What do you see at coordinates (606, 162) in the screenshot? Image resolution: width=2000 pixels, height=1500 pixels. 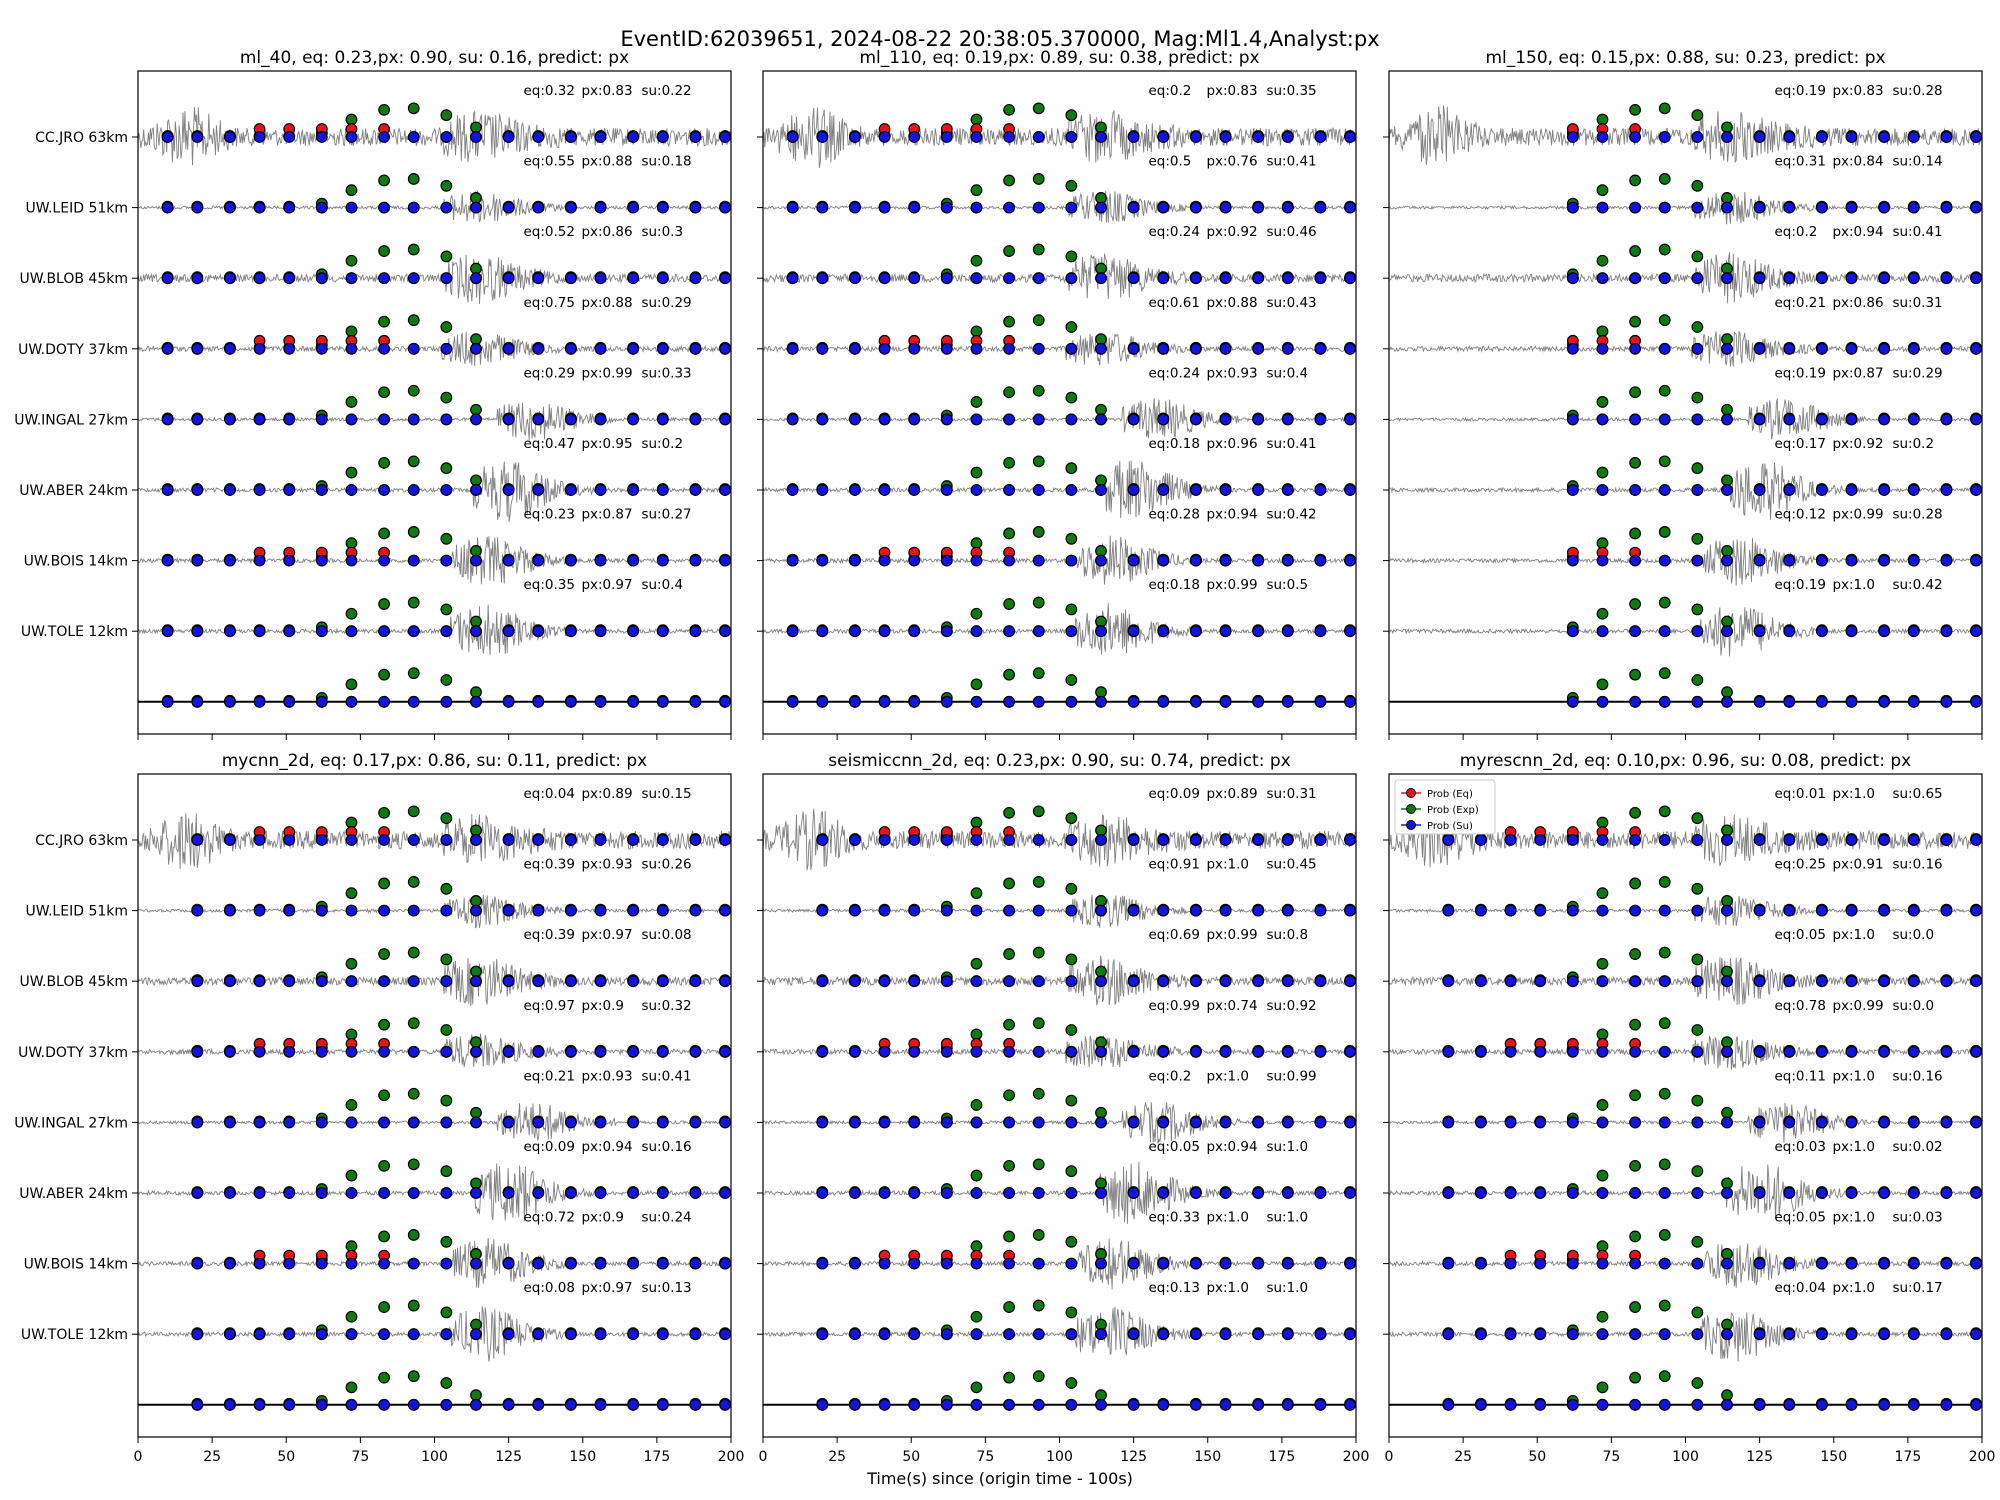 I see `prob-px-text: px:0.88` at bounding box center [606, 162].